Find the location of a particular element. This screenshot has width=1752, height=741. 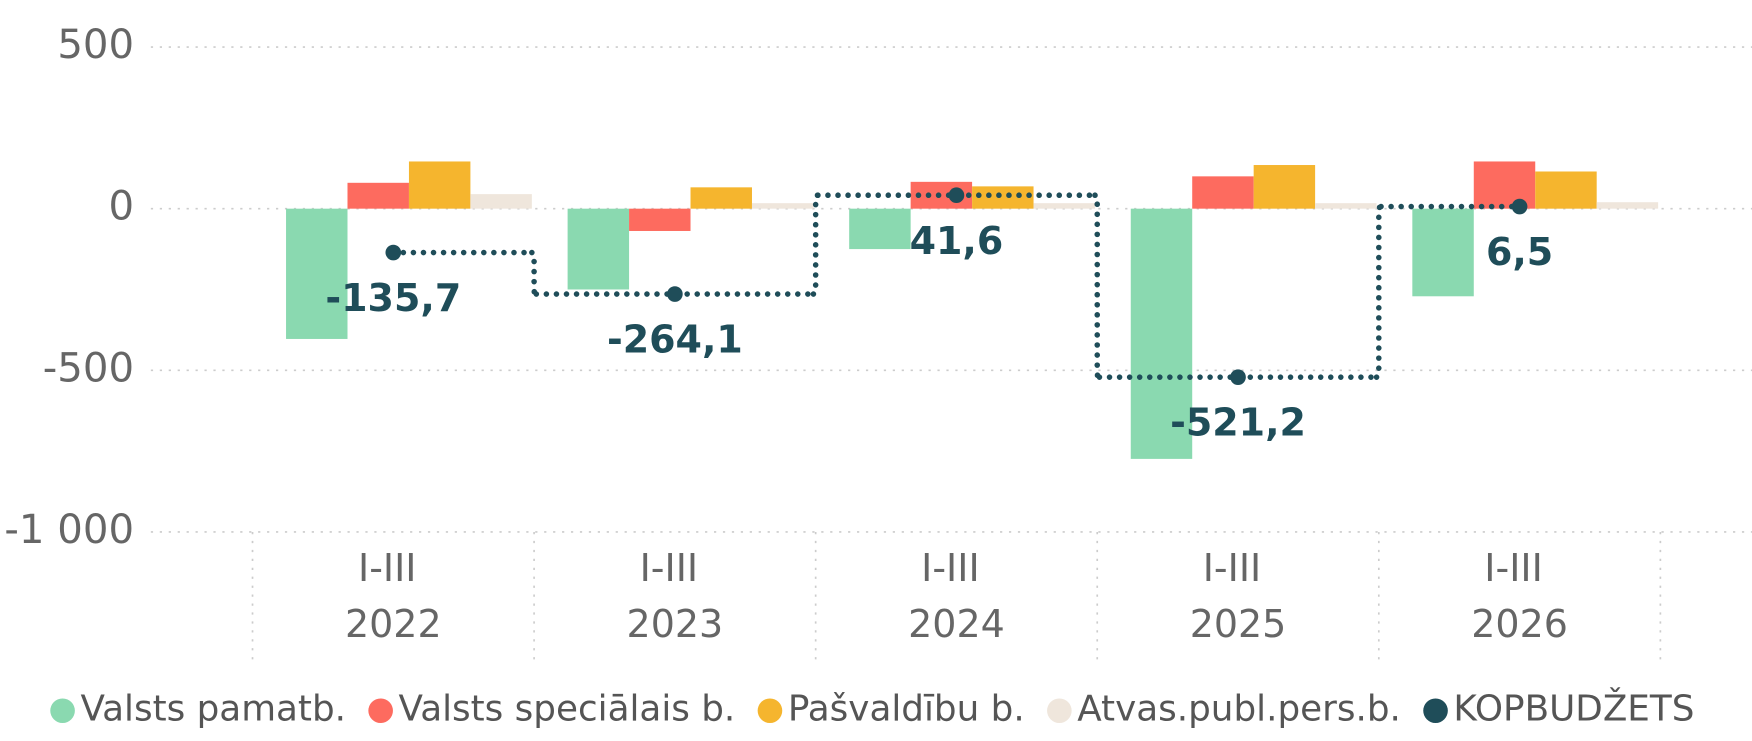

y-tick-label: -500 is located at coordinates (88, 368).